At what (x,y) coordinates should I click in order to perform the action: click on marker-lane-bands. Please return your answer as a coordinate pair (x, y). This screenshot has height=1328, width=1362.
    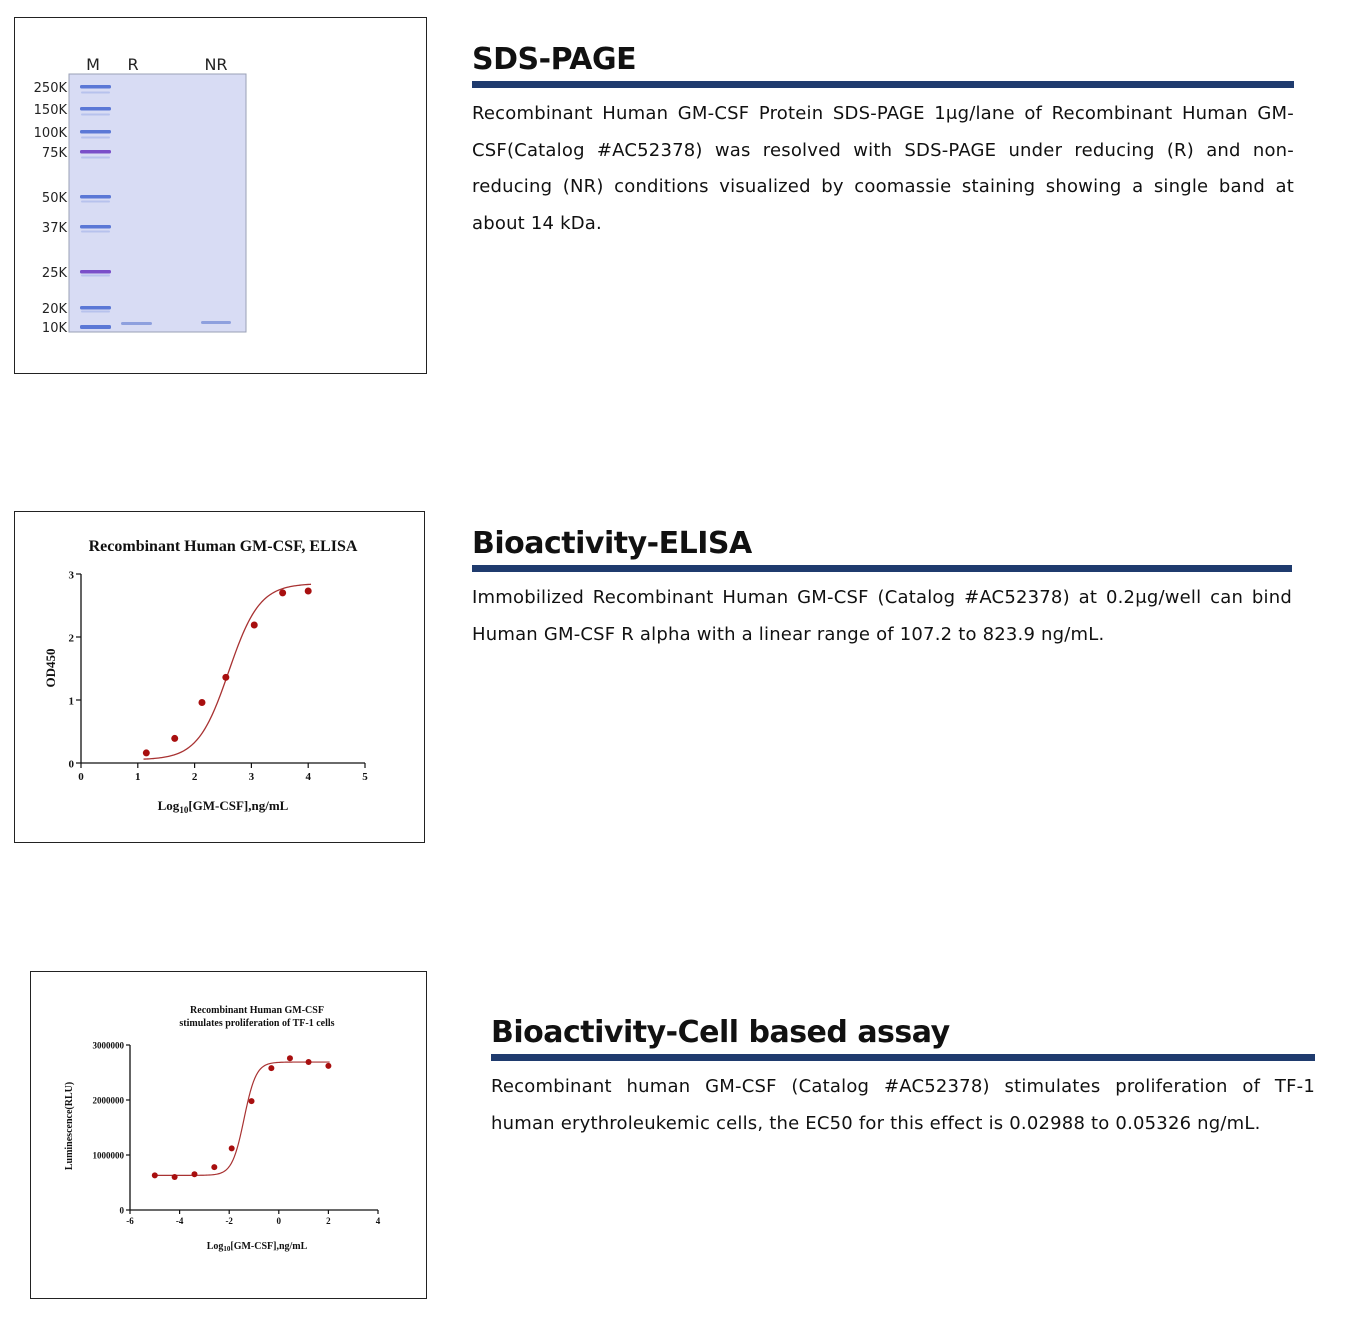
    Looking at the image, I should click on (95, 207).